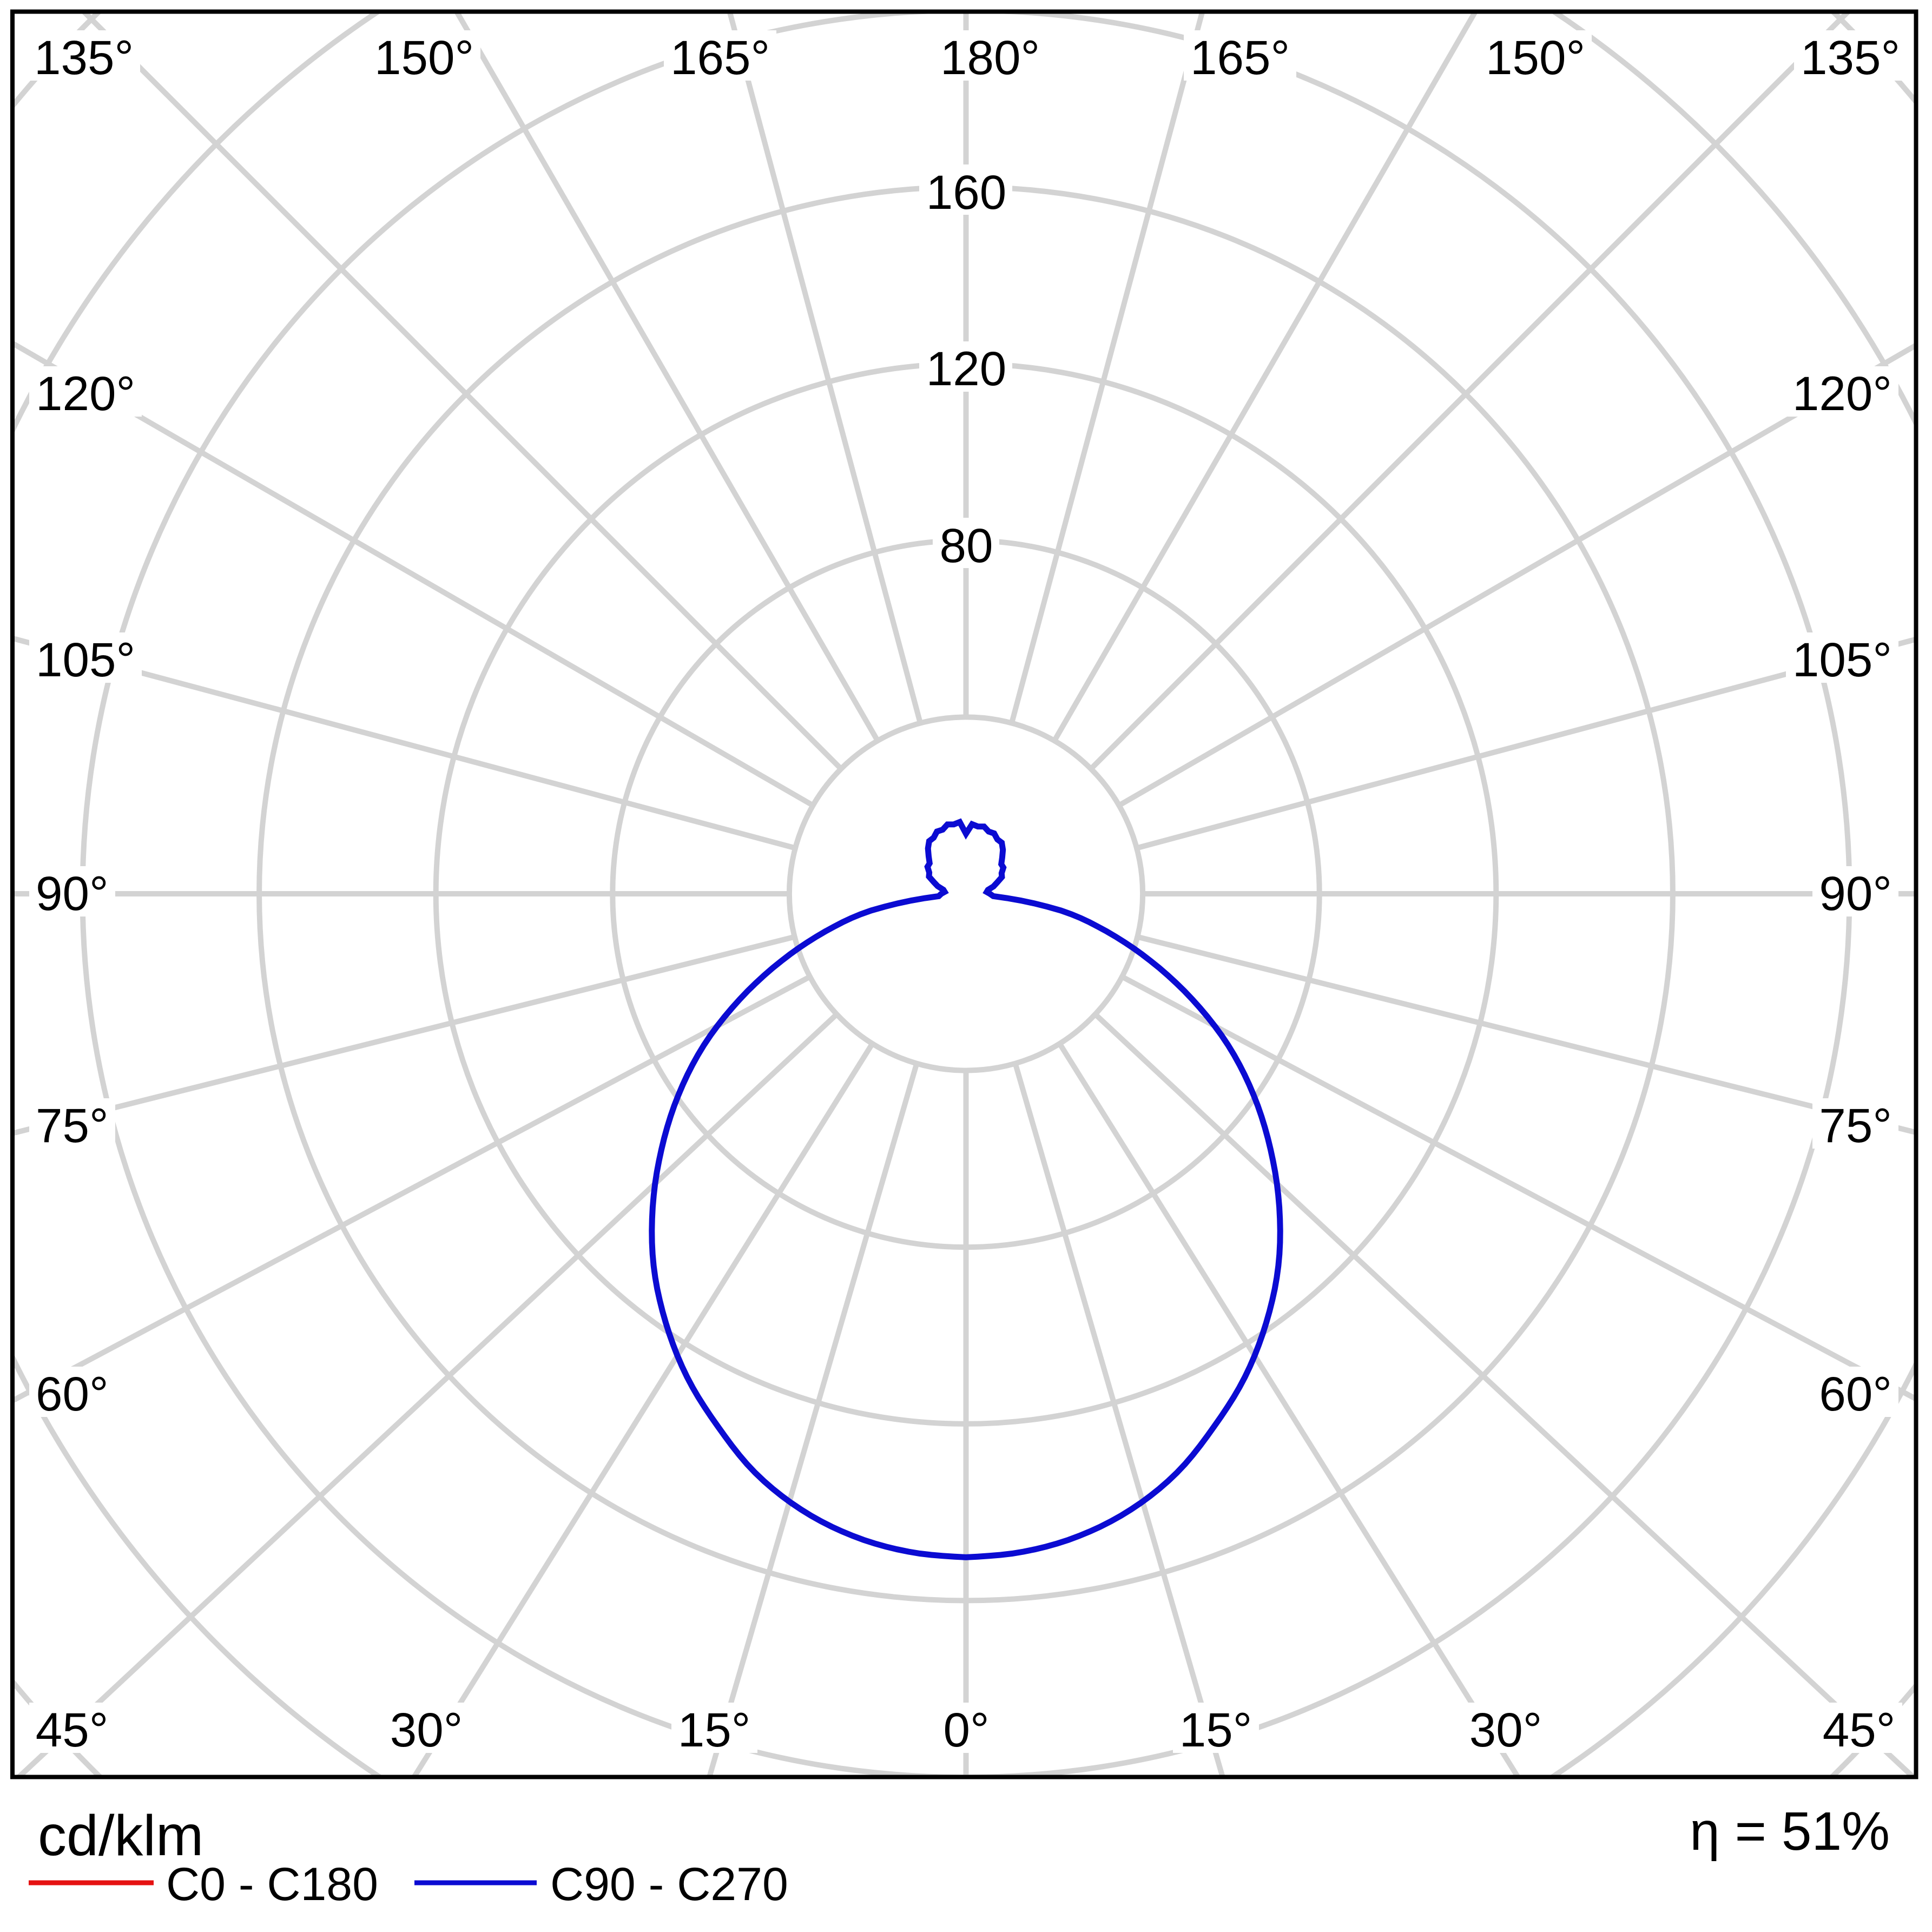 The height and width of the screenshot is (1932, 1932). What do you see at coordinates (120, 1836) in the screenshot?
I see `svg-text: cd/klm` at bounding box center [120, 1836].